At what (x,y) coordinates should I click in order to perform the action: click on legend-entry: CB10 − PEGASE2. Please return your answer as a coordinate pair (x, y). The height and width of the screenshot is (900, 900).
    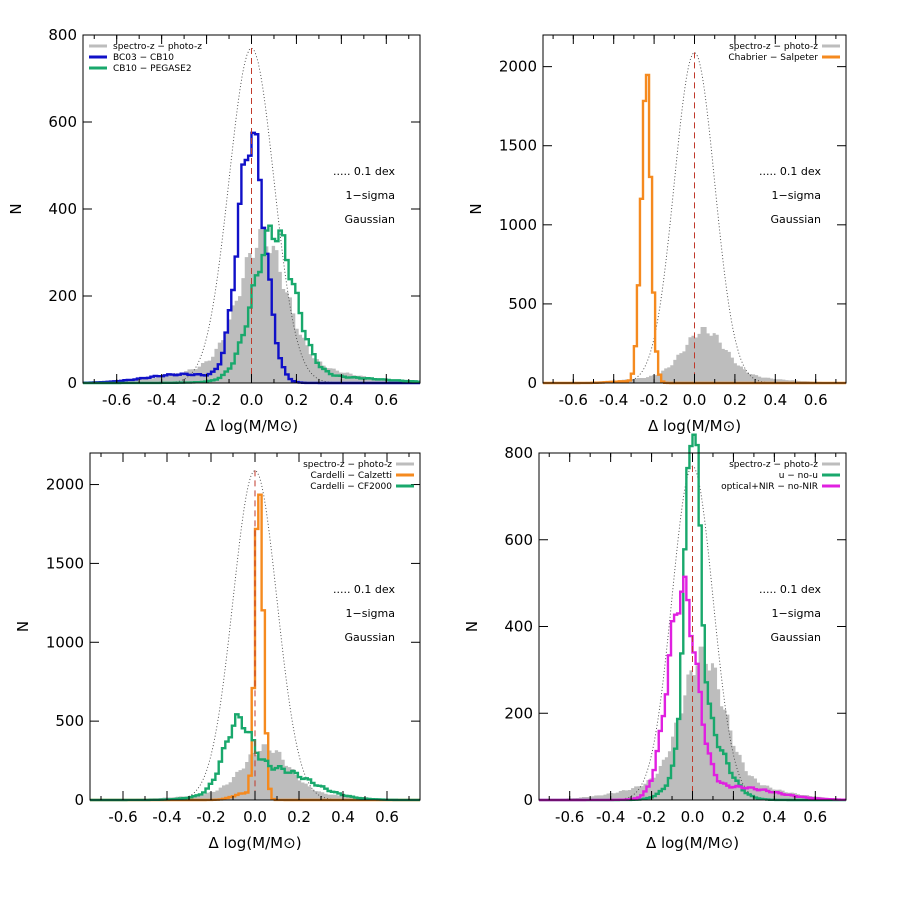
    Looking at the image, I should click on (152, 69).